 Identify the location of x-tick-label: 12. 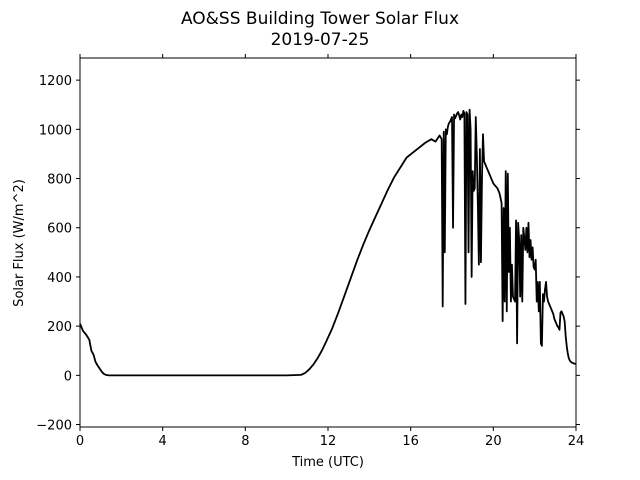
(328, 441).